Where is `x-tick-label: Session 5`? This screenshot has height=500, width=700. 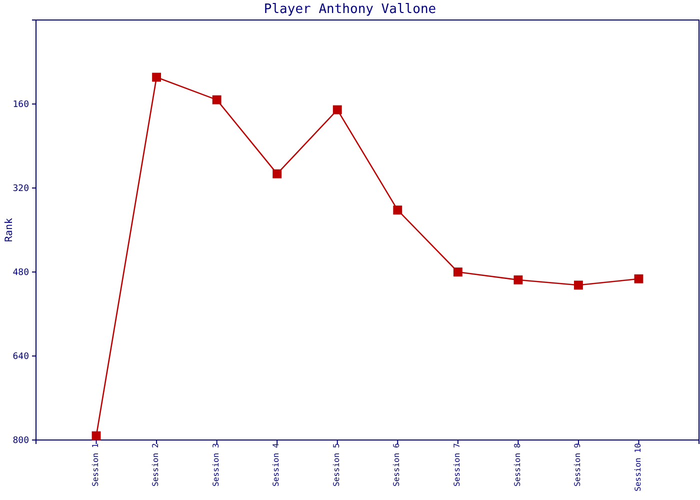
x-tick-label: Session 5 is located at coordinates (336, 465).